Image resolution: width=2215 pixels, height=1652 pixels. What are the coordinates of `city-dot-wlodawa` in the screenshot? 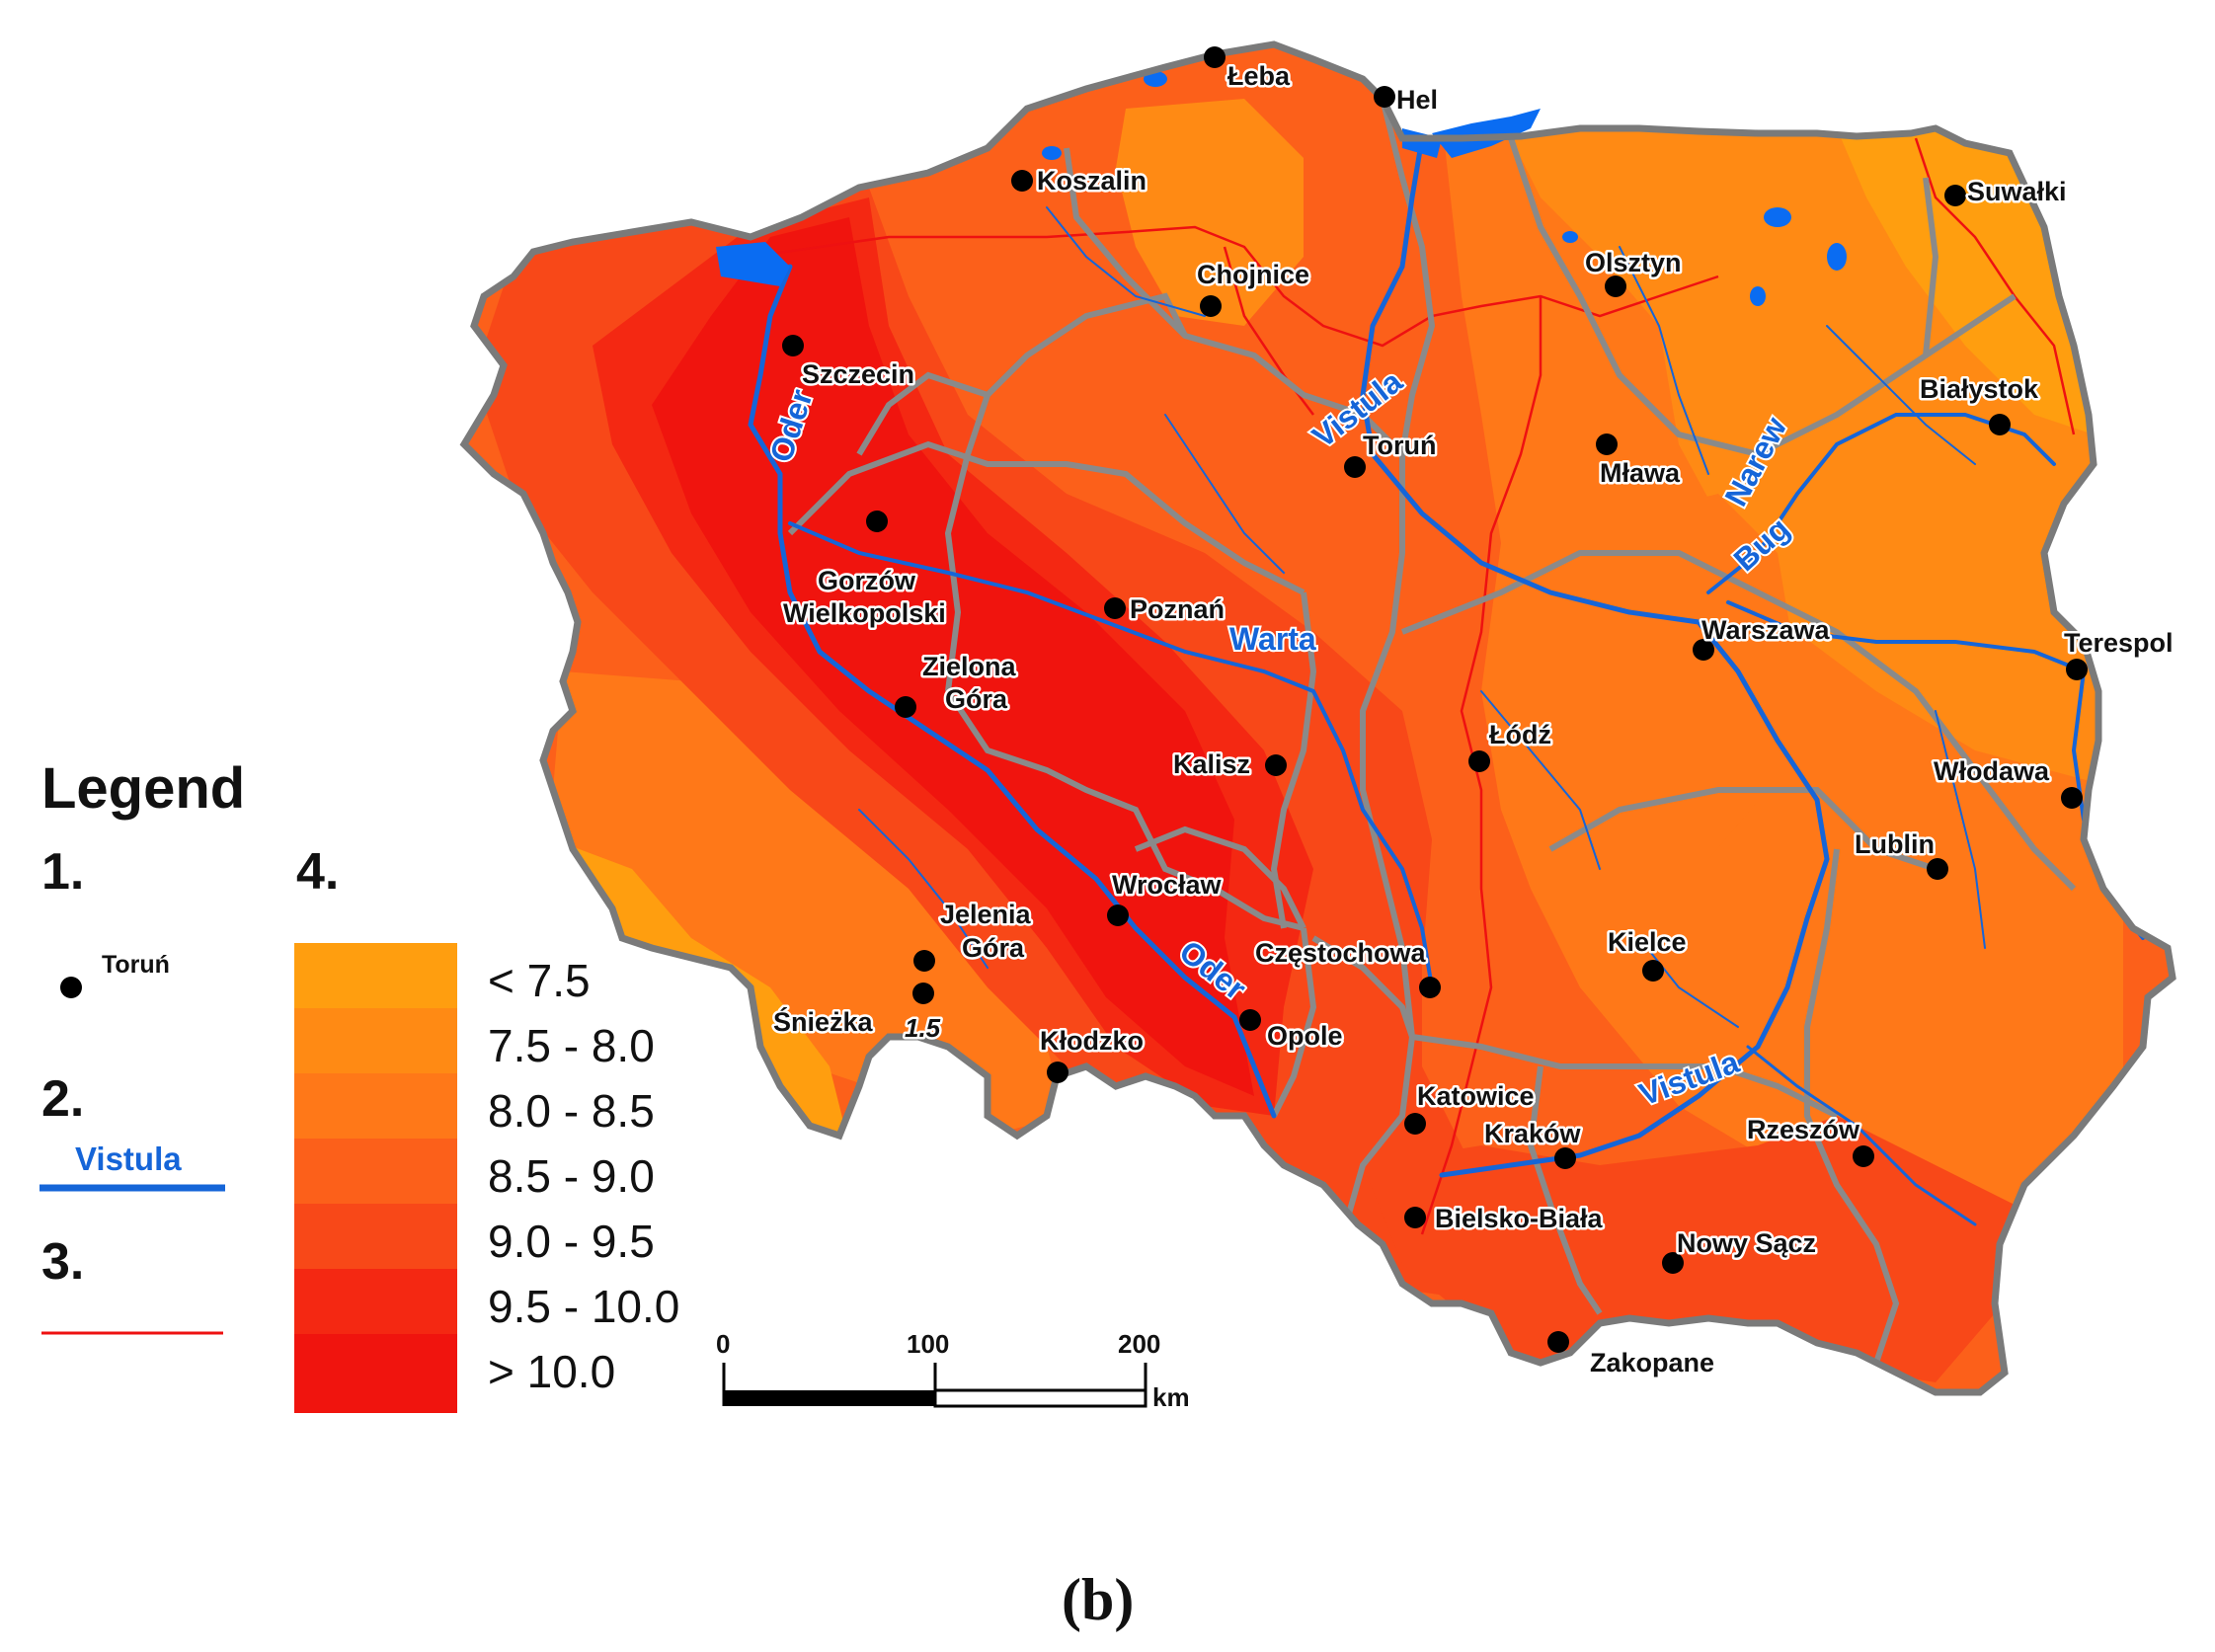 It's located at (2072, 798).